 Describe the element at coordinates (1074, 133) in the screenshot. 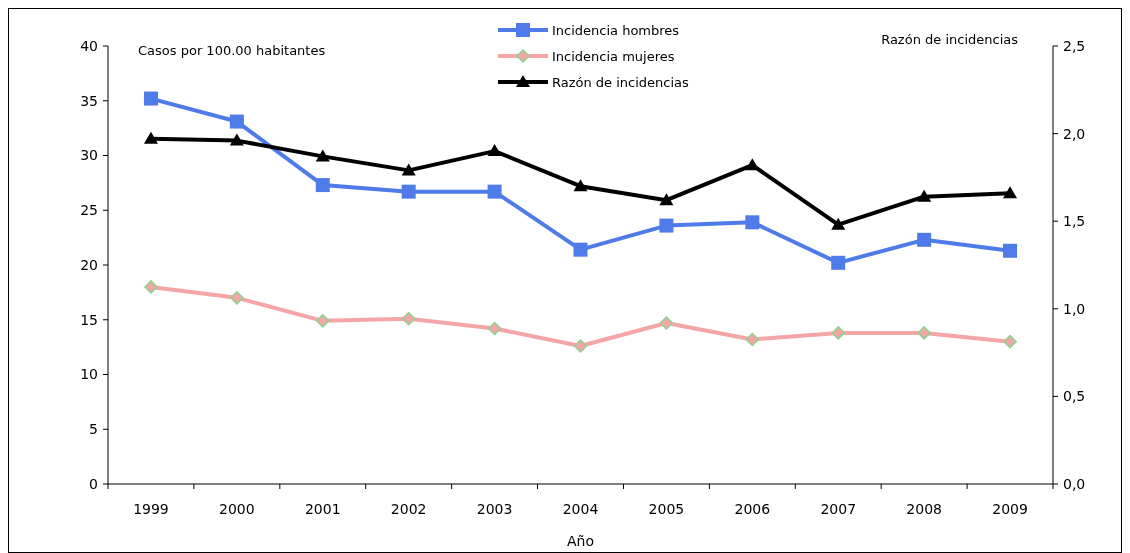

I see `y2-tick-label: 2,0` at that location.